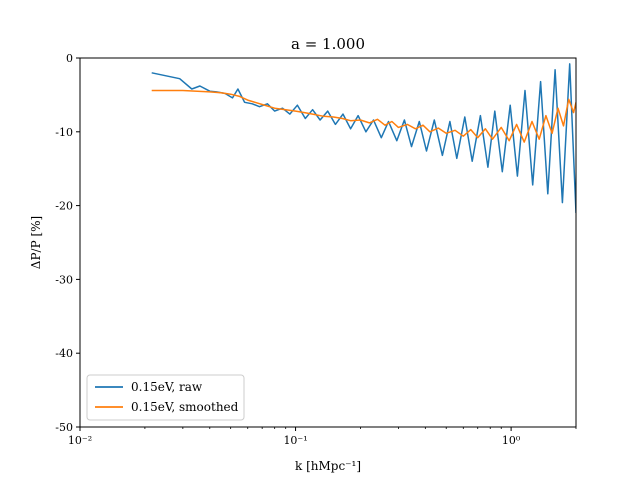  Describe the element at coordinates (80, 440) in the screenshot. I see `x-tick-label-1: 10⁻²` at that location.